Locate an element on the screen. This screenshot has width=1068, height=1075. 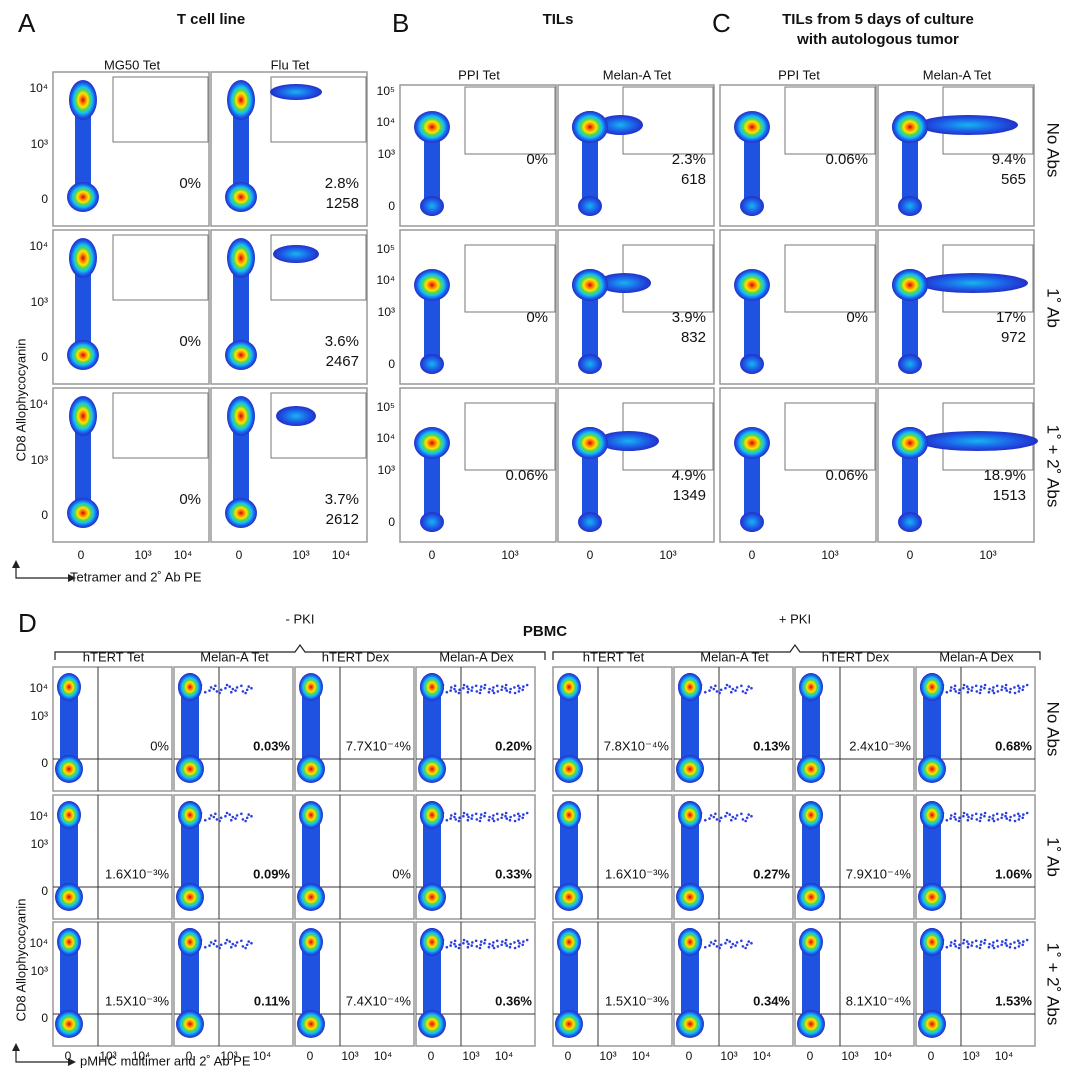
gate-label: 2.3% is located at coordinates (689, 159).